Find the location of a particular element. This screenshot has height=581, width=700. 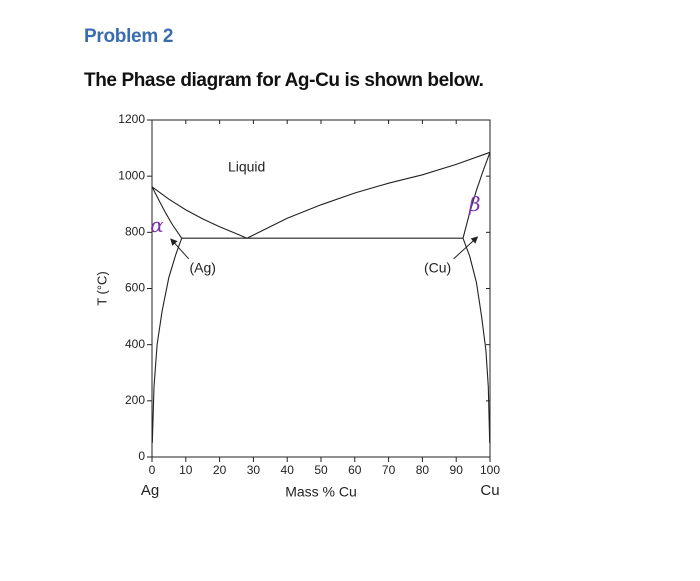

x-tick-label: 0 is located at coordinates (152, 470).